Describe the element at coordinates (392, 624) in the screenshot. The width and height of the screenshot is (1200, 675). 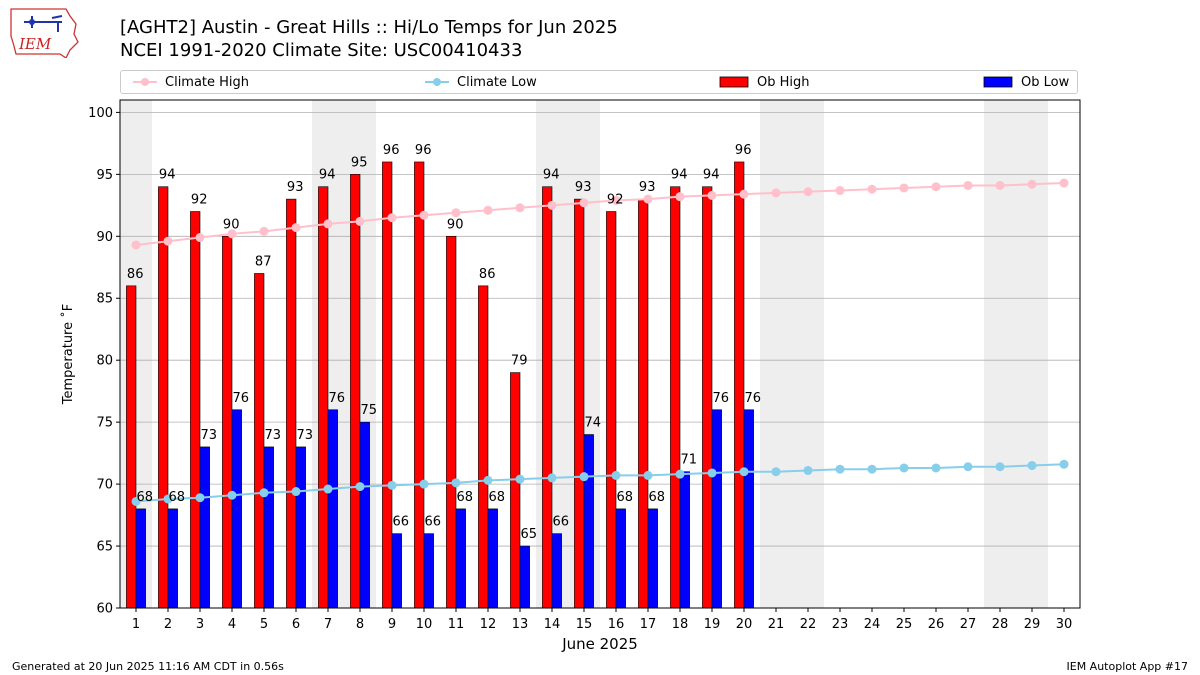
I see `x-tick-label: 9` at that location.